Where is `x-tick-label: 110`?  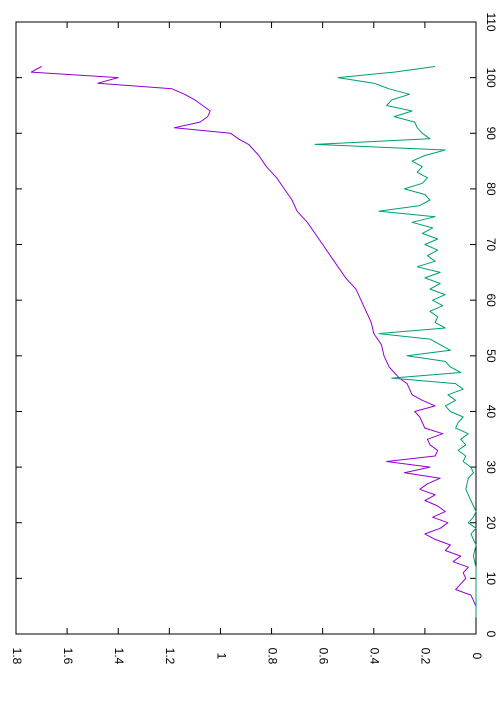
x-tick-label: 110 is located at coordinates (491, 21).